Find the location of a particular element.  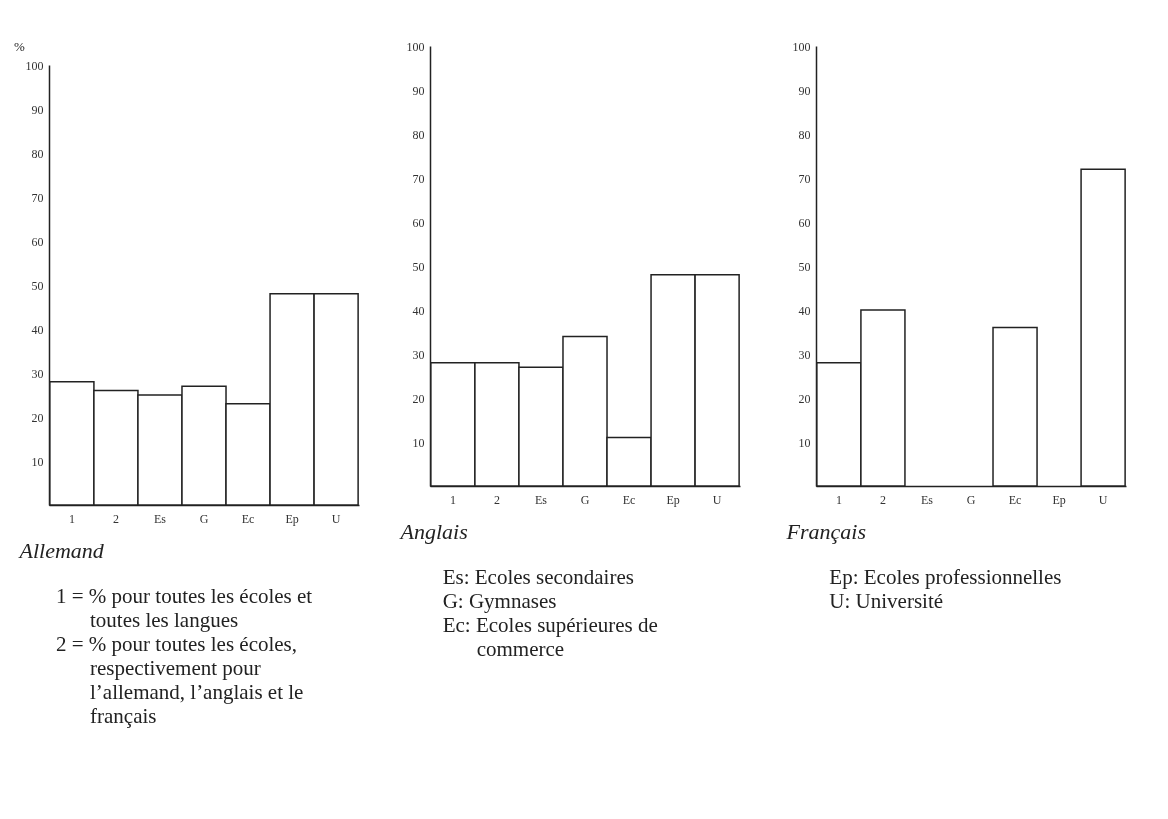

text: Ec: Ecoles supérieures de commerce is located at coordinates (550, 637).